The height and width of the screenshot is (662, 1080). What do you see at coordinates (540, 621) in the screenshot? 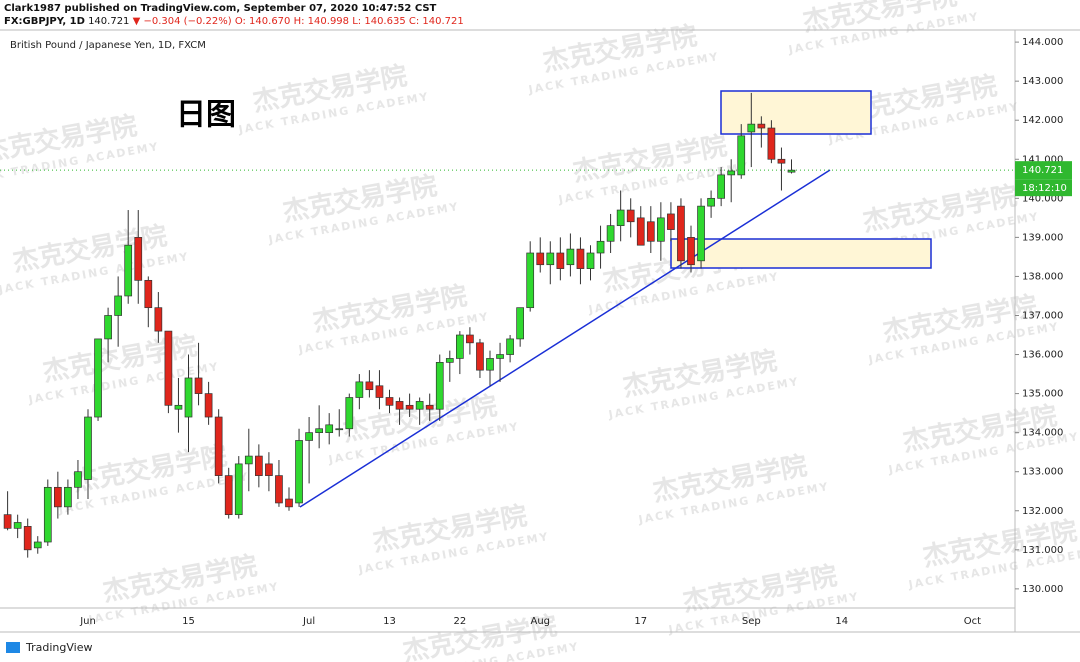
I see `x-tick-label: Aug` at bounding box center [540, 621].